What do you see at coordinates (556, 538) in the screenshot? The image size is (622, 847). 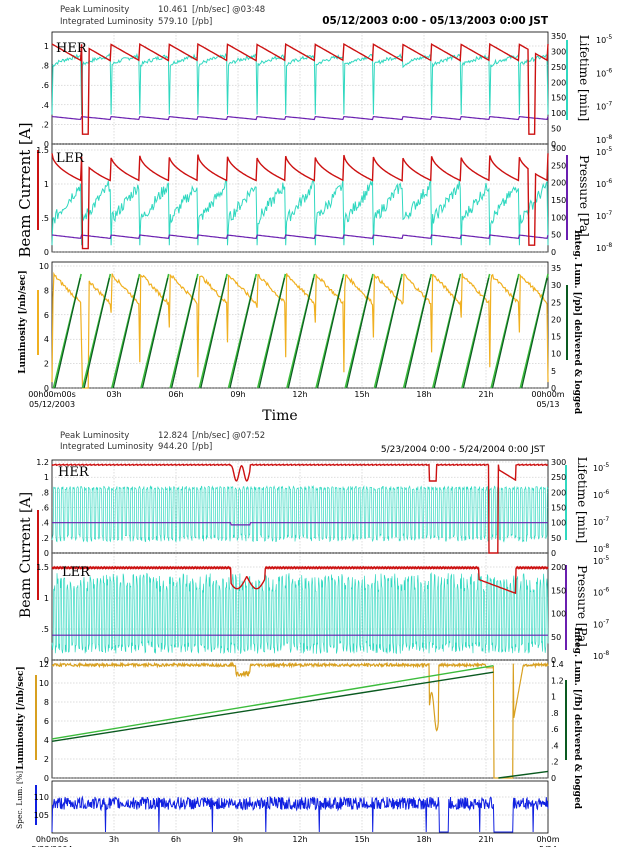 I see `day2-her-rticks: 50` at bounding box center [556, 538].